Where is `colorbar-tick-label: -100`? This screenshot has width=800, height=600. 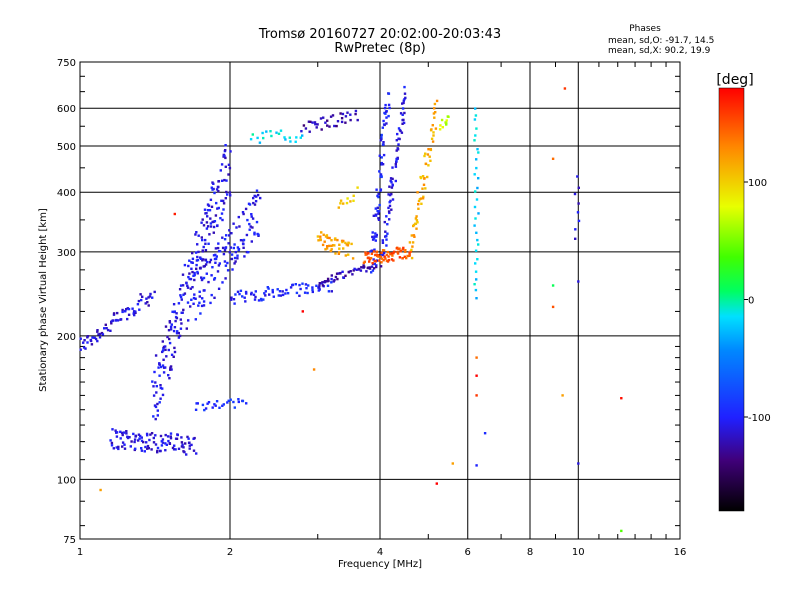
colorbar-tick-label: -100 is located at coordinates (759, 418).